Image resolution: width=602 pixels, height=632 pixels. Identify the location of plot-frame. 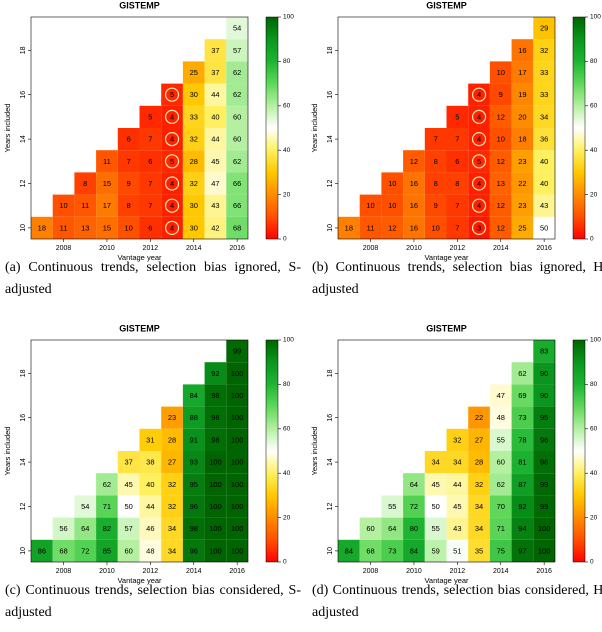
(139, 451).